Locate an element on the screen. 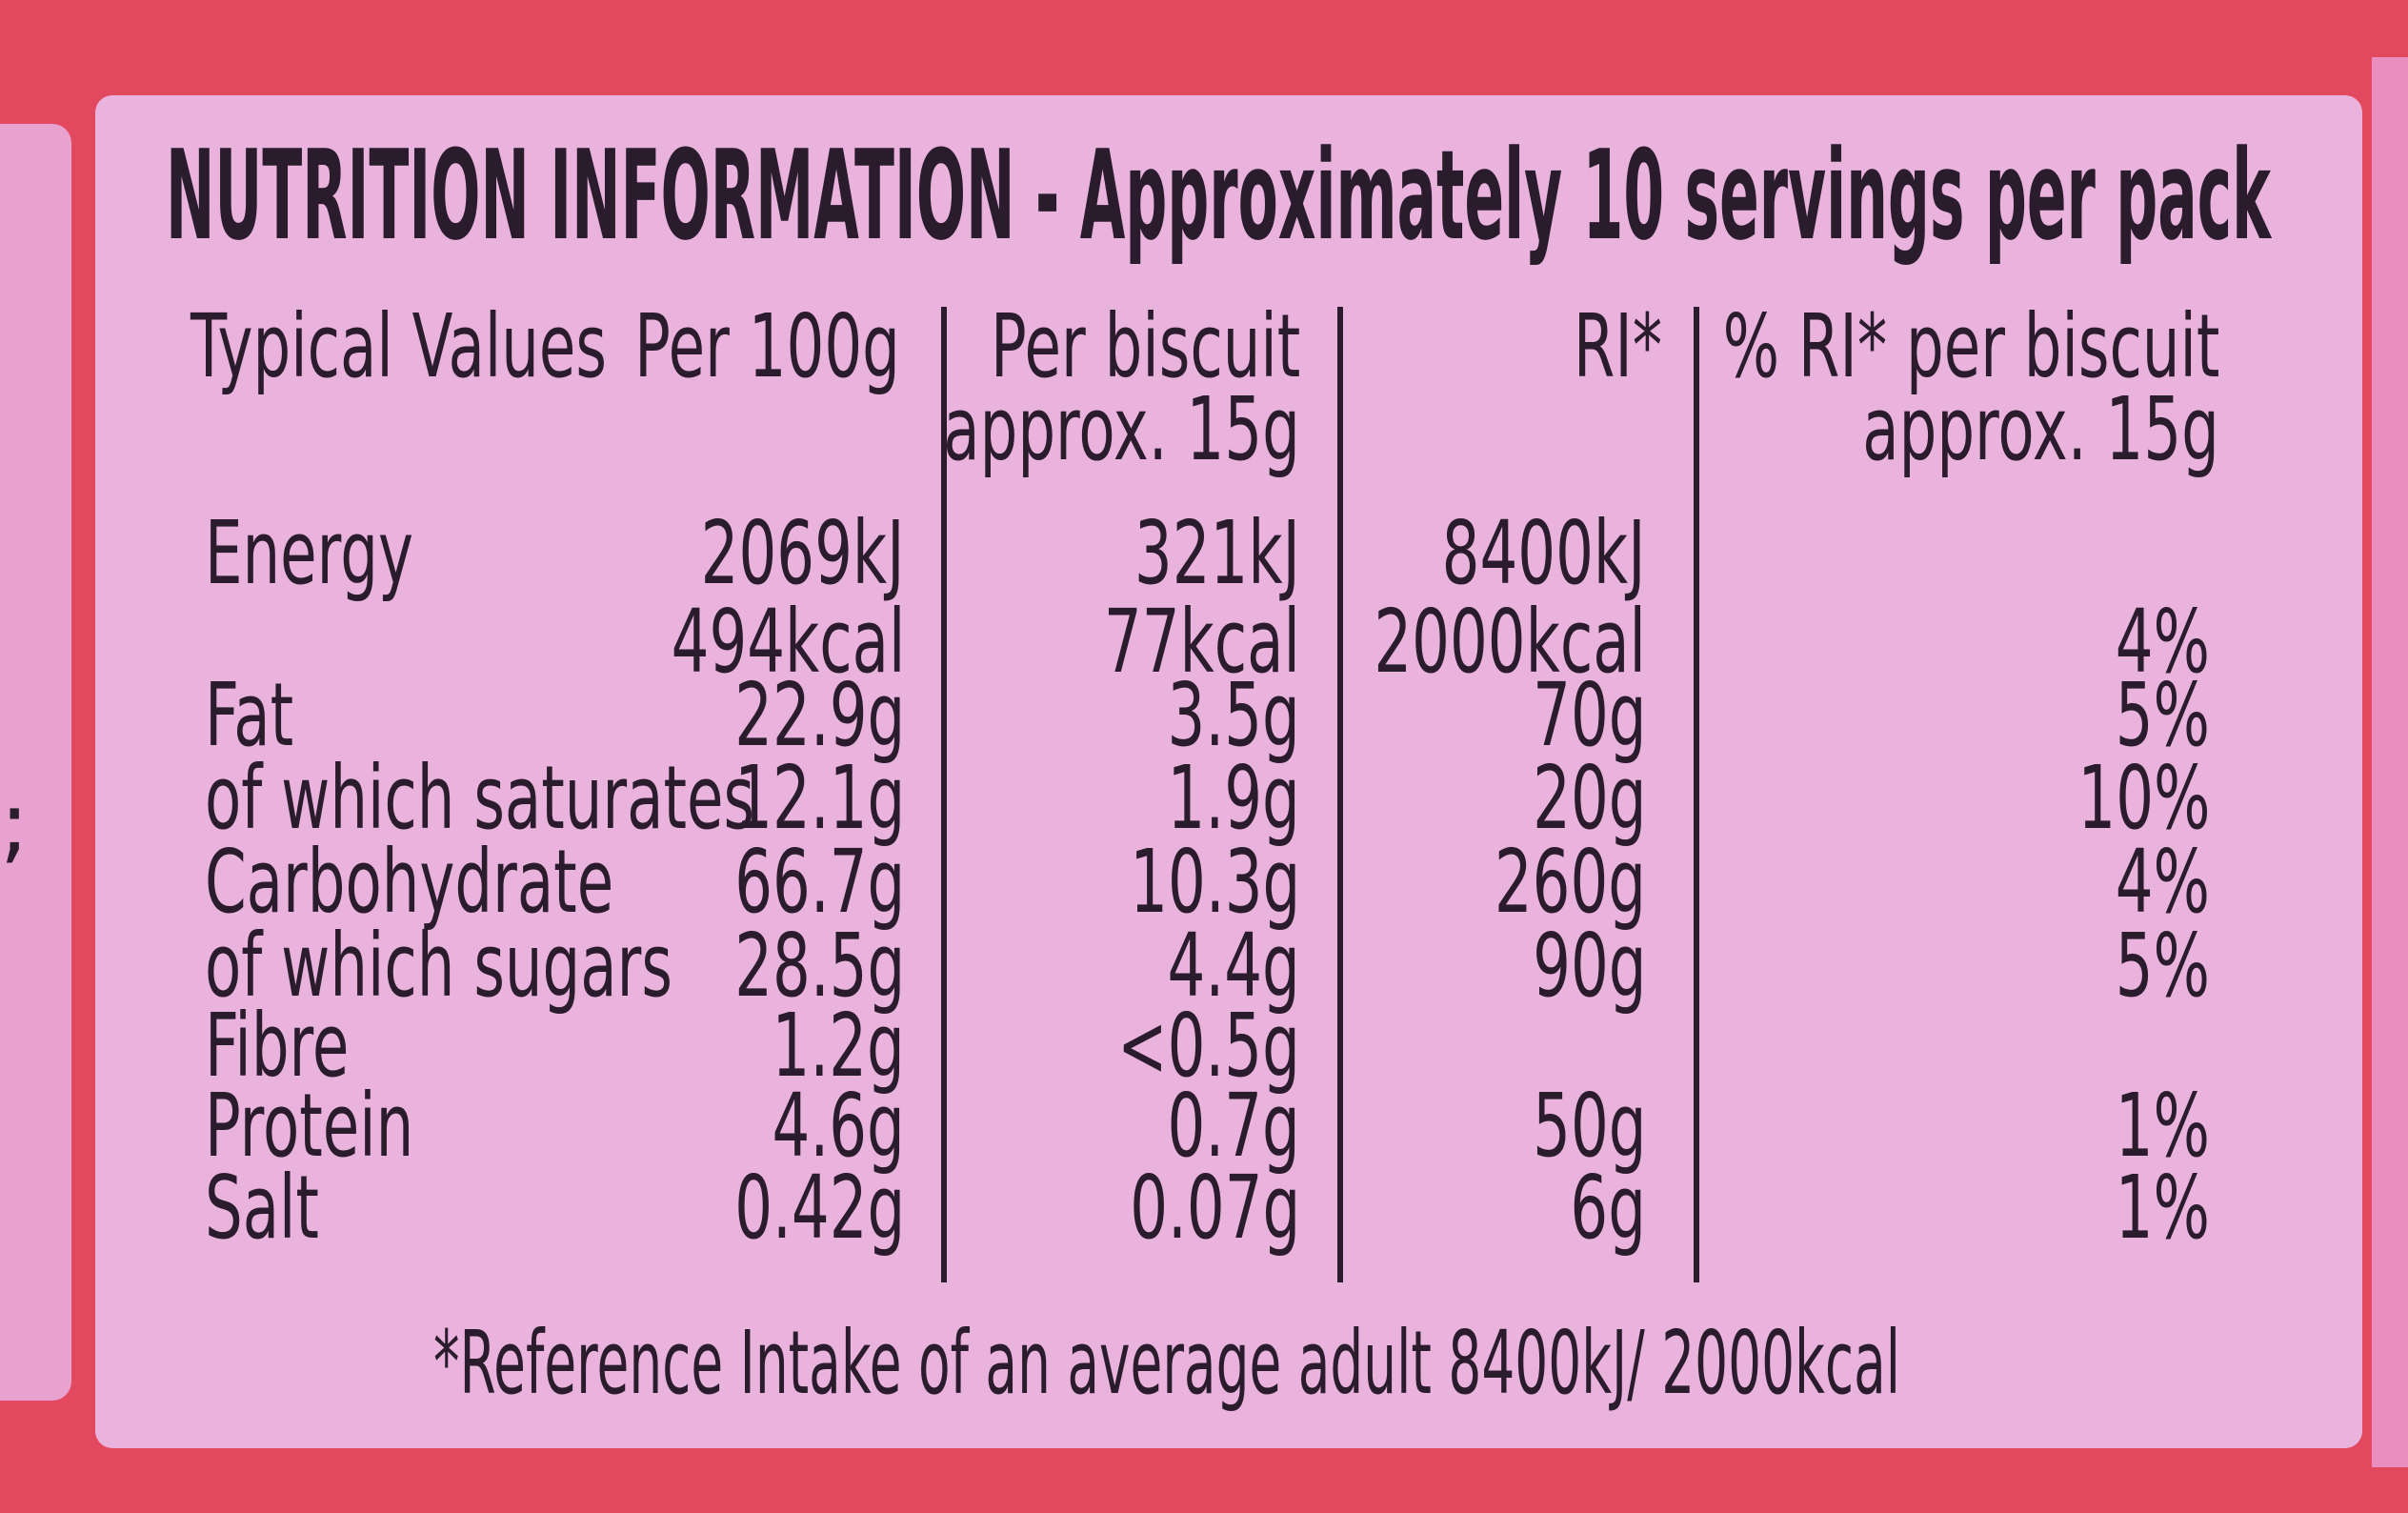  nutrient-name: Carbohydrate is located at coordinates (409, 882).